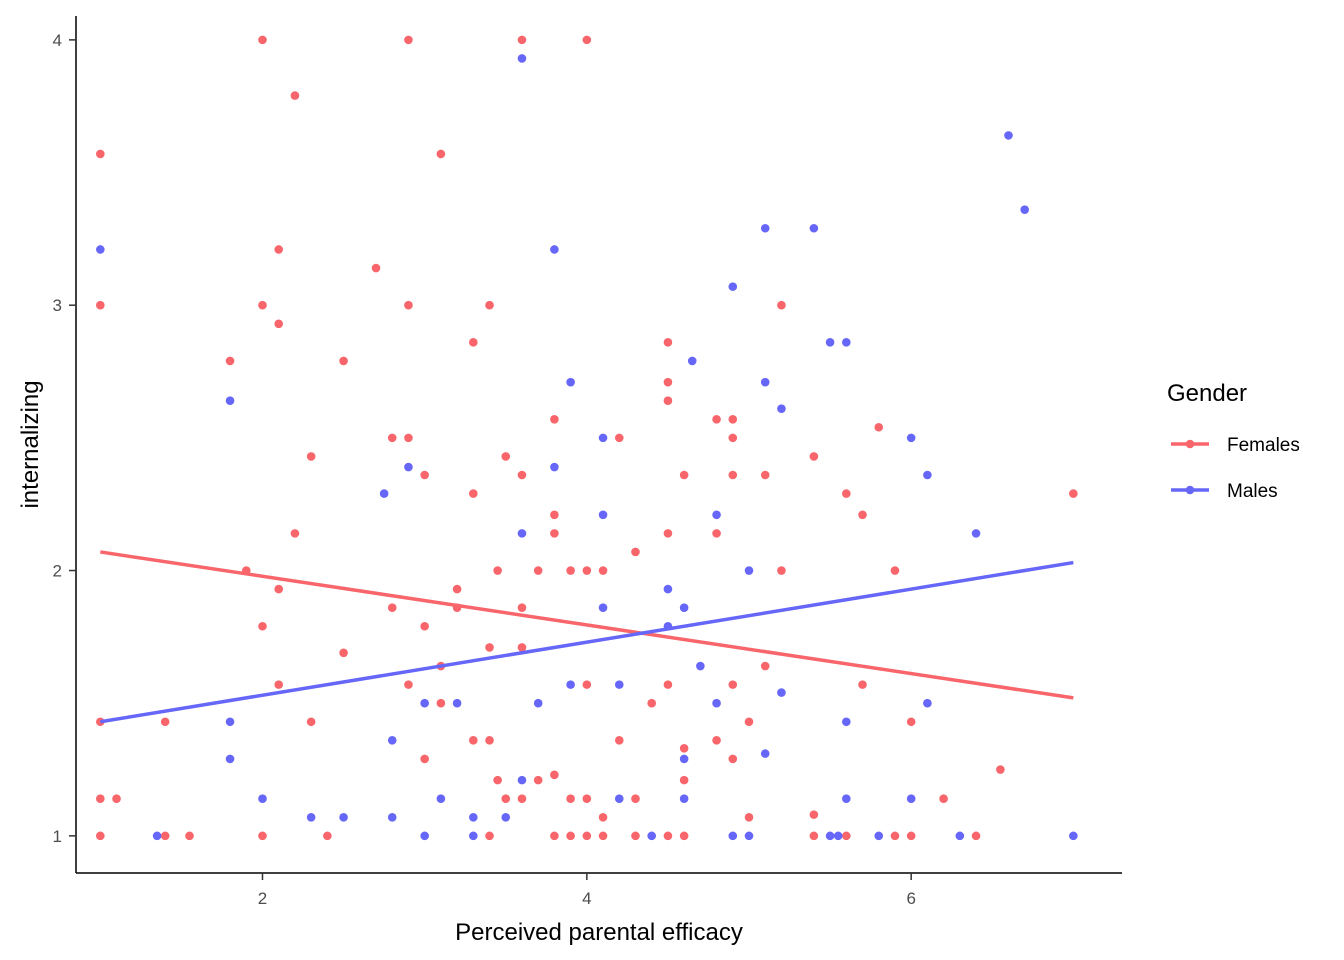 The height and width of the screenshot is (960, 1344). Describe the element at coordinates (64, 438) in the screenshot. I see `y-axis-ticks: 1 2 3 4` at that location.